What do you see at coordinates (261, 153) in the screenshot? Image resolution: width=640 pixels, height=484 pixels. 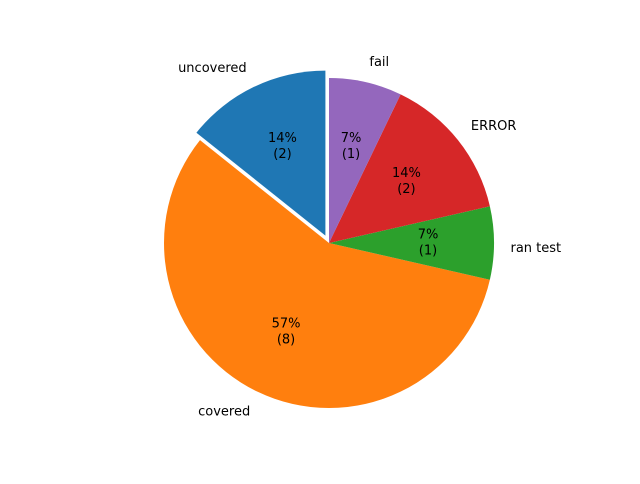 I see `pie-slice-uncovered` at bounding box center [261, 153].